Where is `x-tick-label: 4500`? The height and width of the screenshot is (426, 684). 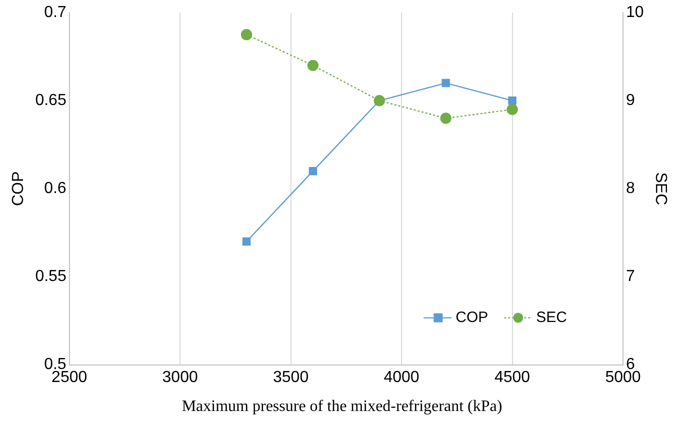 x-tick-label: 4500 is located at coordinates (512, 377).